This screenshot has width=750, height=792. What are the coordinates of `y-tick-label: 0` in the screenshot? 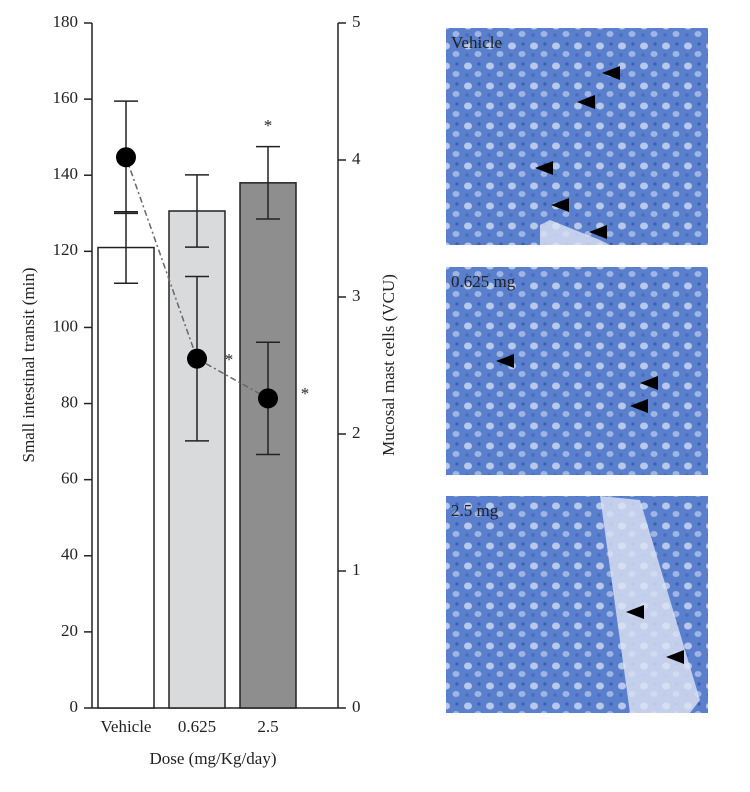 It's located at (74, 706).